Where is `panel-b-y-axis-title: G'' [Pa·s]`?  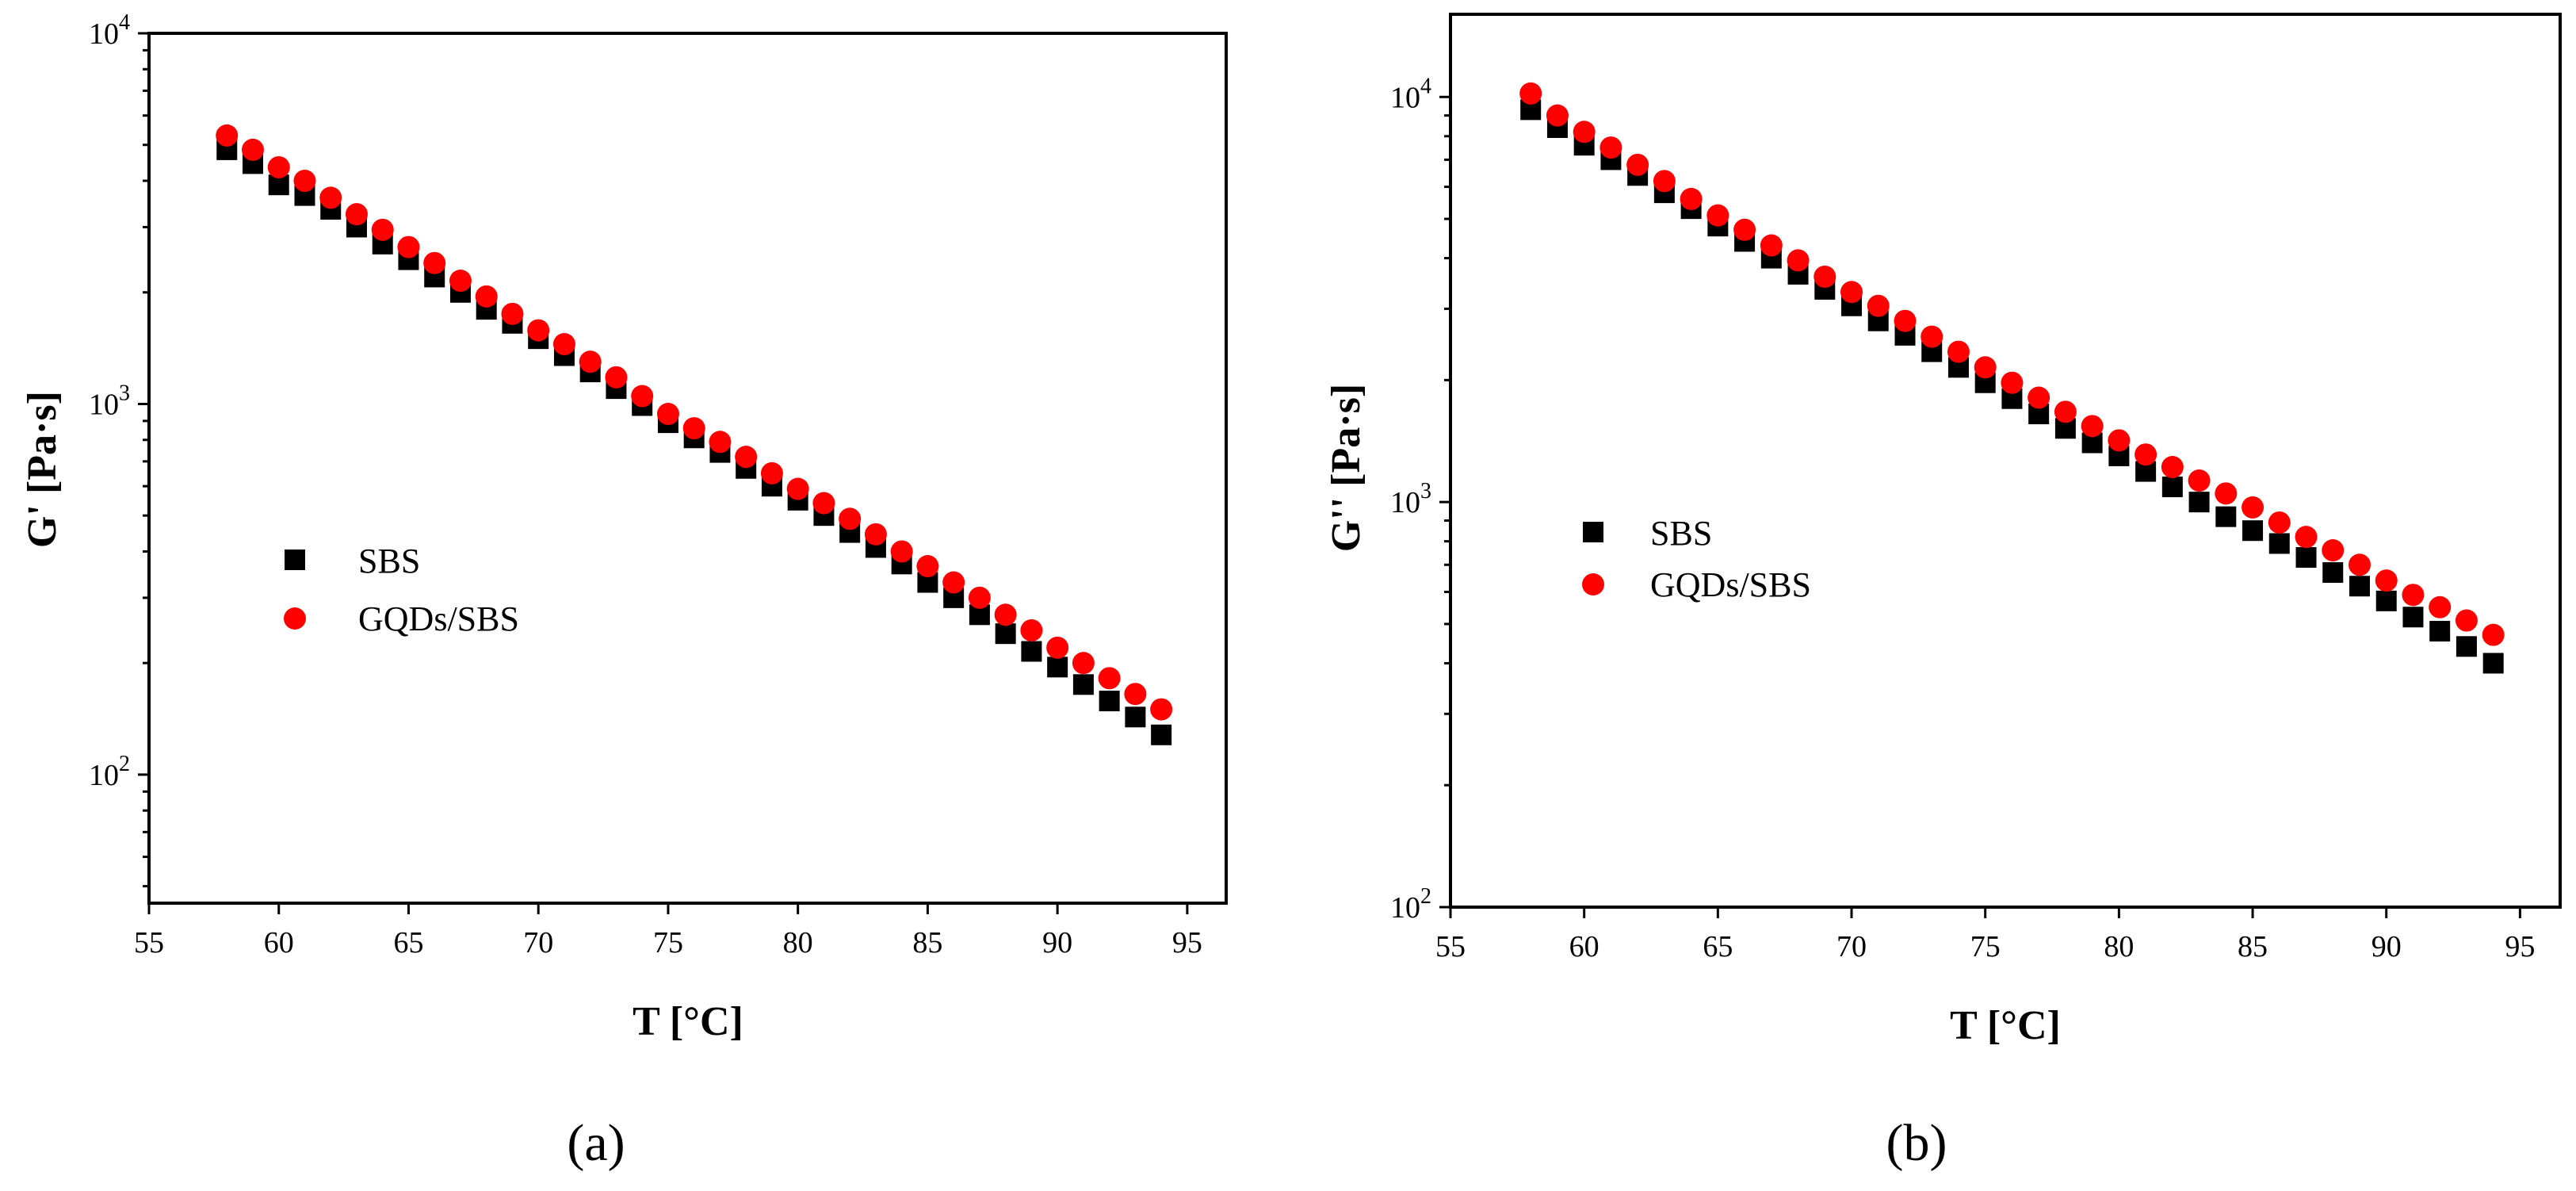
panel-b-y-axis-title: G'' [Pa·s] is located at coordinates (1346, 468).